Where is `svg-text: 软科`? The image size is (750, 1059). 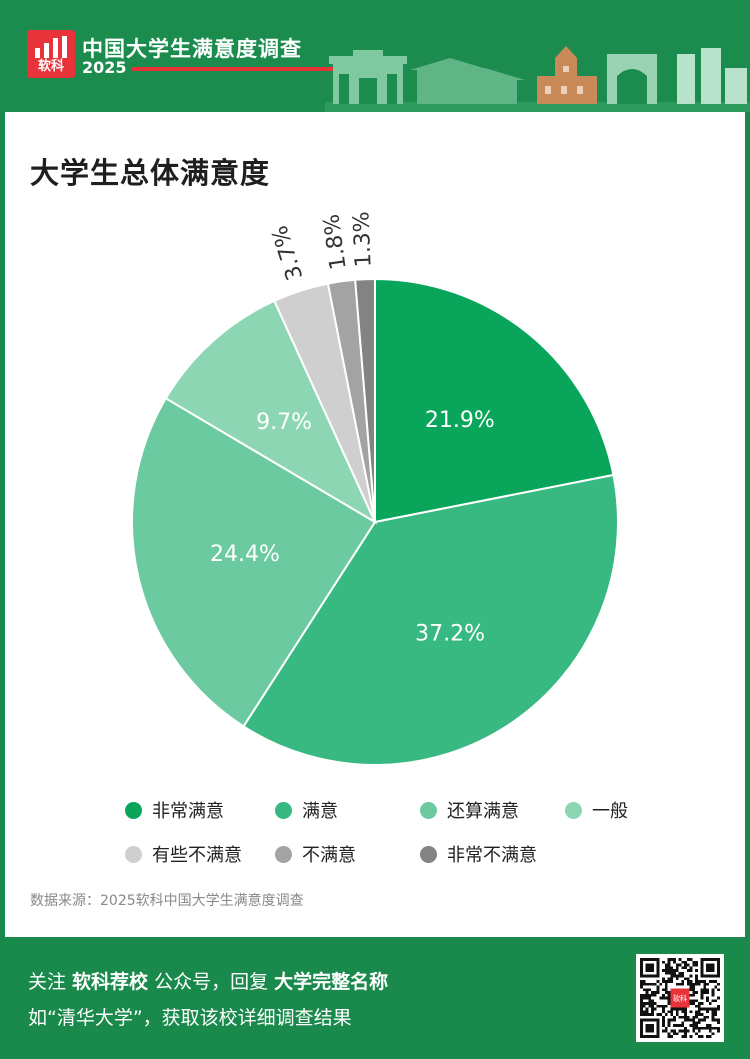 svg-text: 软科 is located at coordinates (680, 998).